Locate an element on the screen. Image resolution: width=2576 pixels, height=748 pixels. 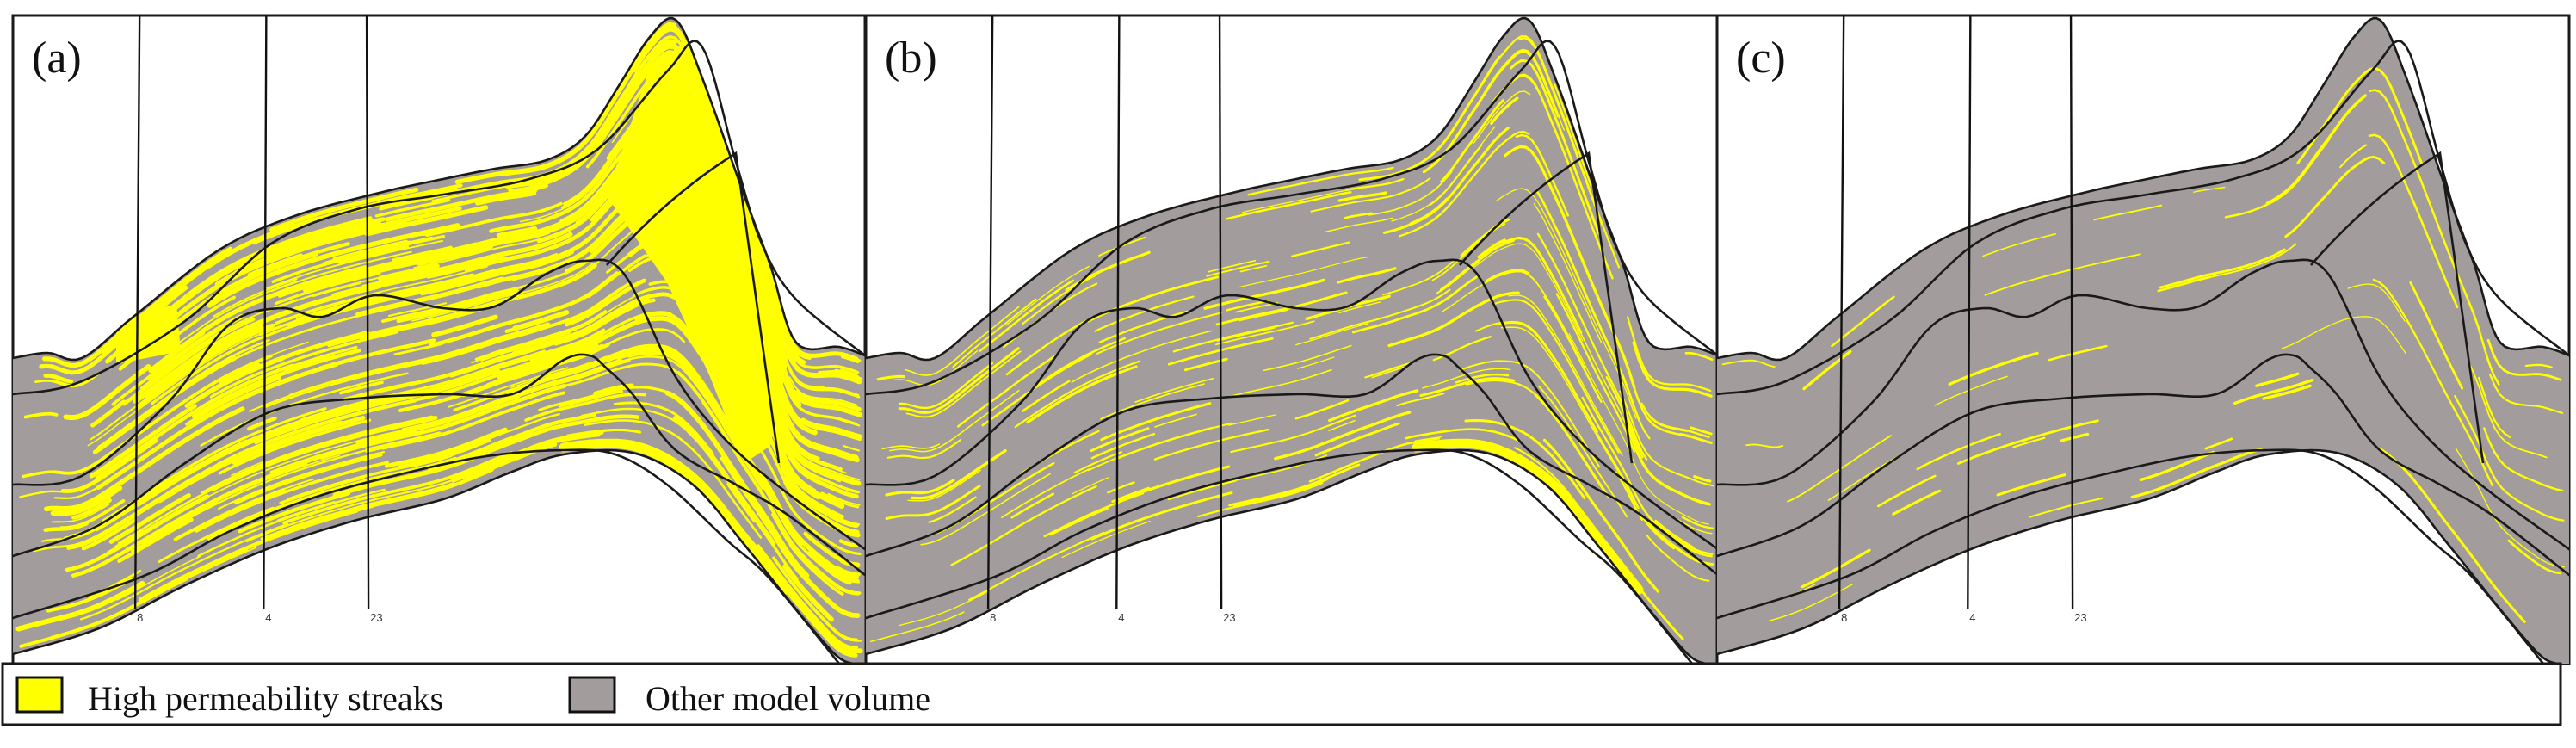
basal-streak is located at coordinates (1528, 517).